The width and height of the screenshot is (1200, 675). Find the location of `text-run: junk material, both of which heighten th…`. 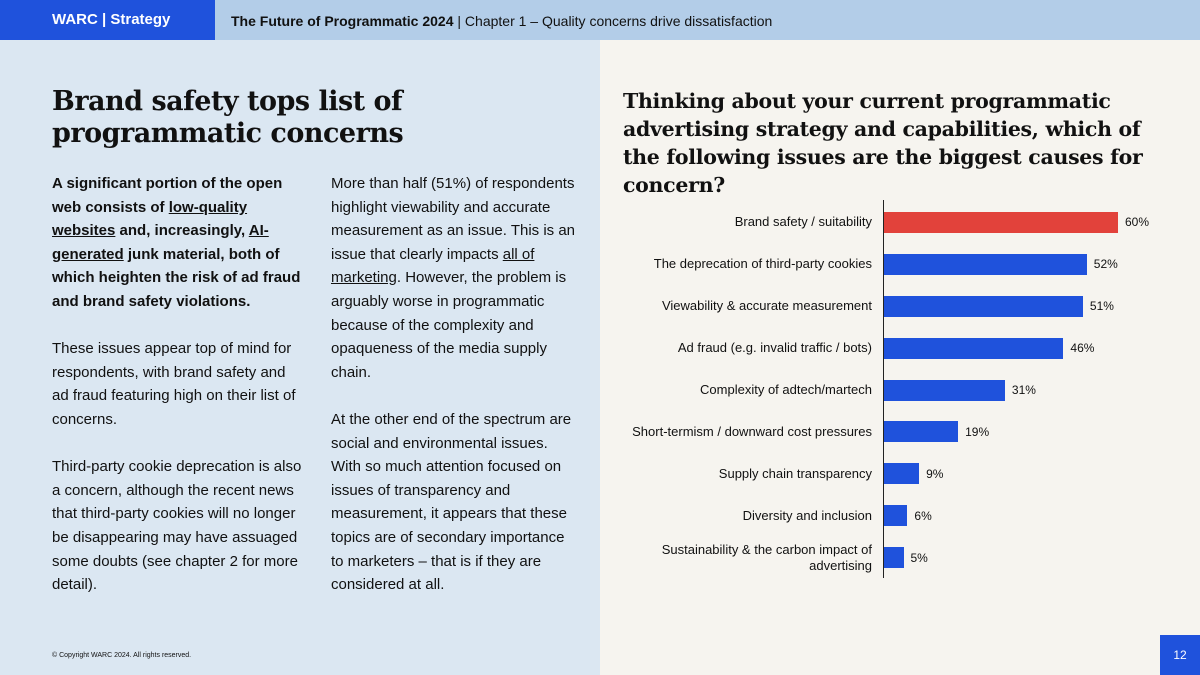

text-run: junk material, both of which heighten th… is located at coordinates (176, 277).